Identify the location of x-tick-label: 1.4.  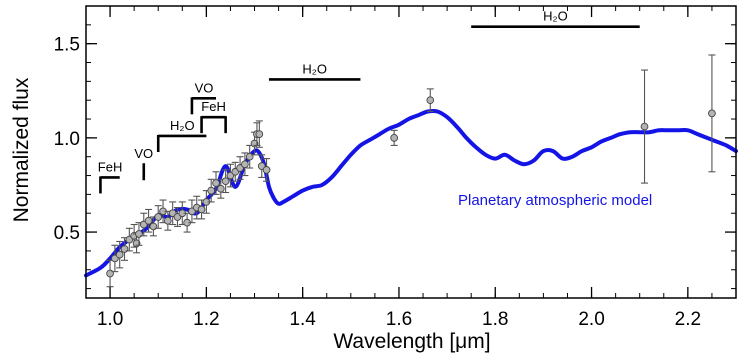
(302, 319).